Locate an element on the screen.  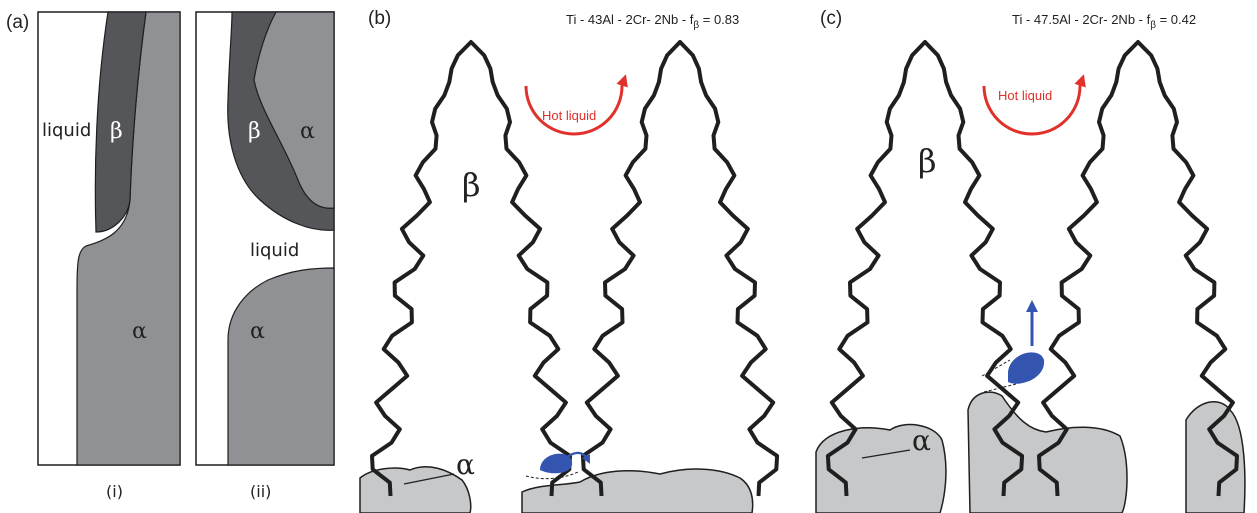
beta-region-i is located at coordinates (120, 122).